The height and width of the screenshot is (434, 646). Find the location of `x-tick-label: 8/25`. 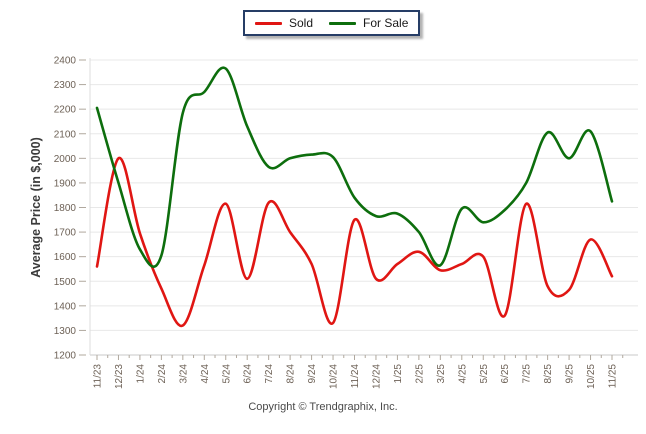

x-tick-label: 8/25 is located at coordinates (548, 374).